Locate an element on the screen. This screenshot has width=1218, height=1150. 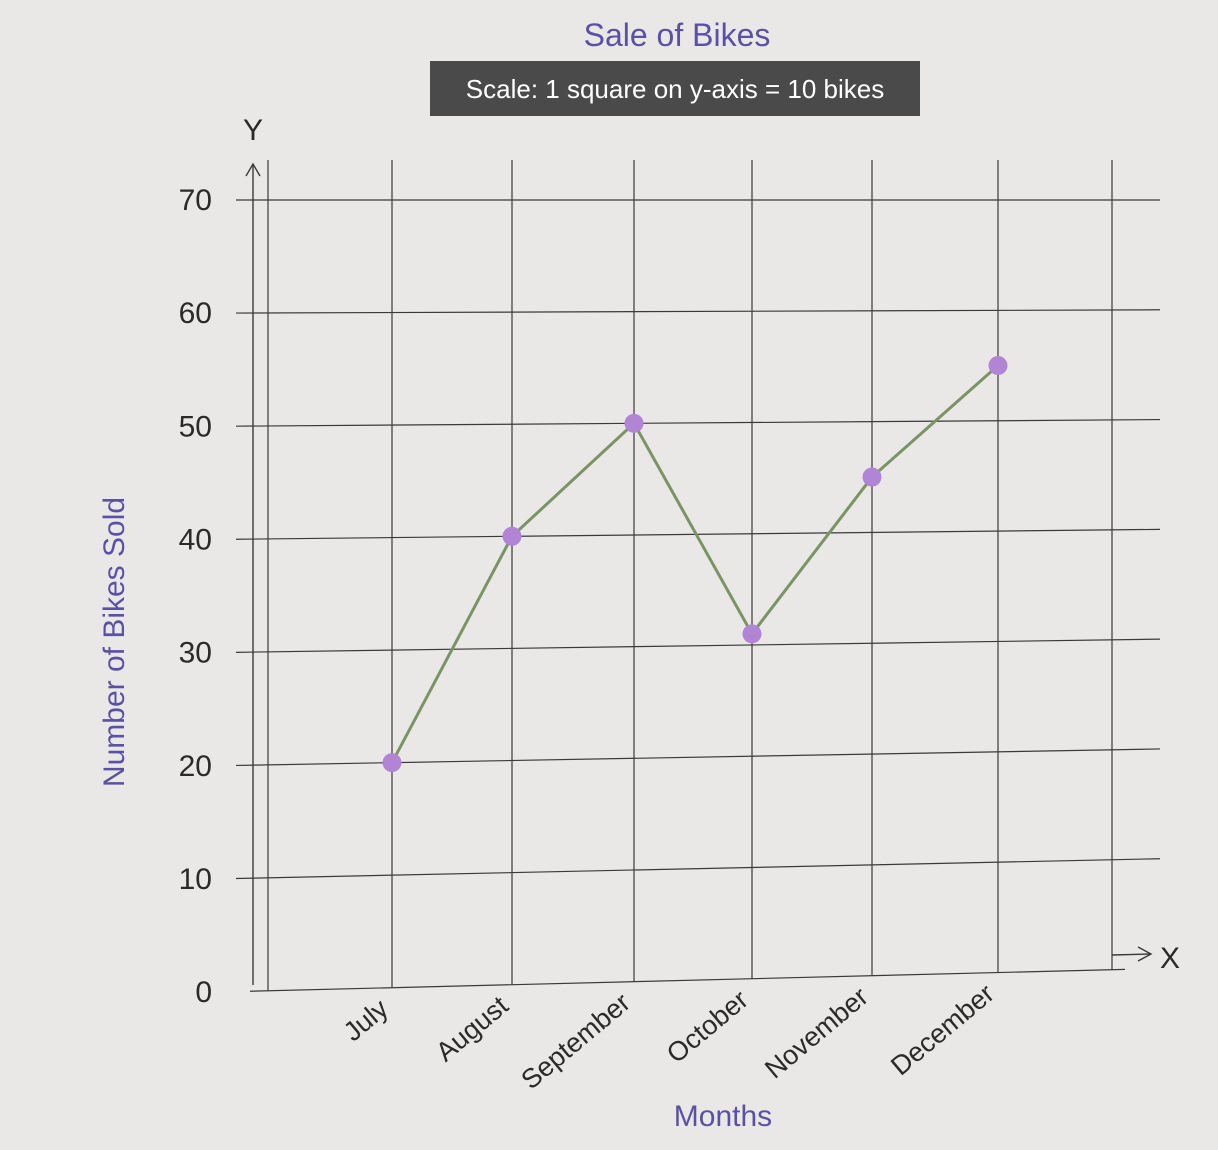
x-axis-arrow is located at coordinates (1145, 954).